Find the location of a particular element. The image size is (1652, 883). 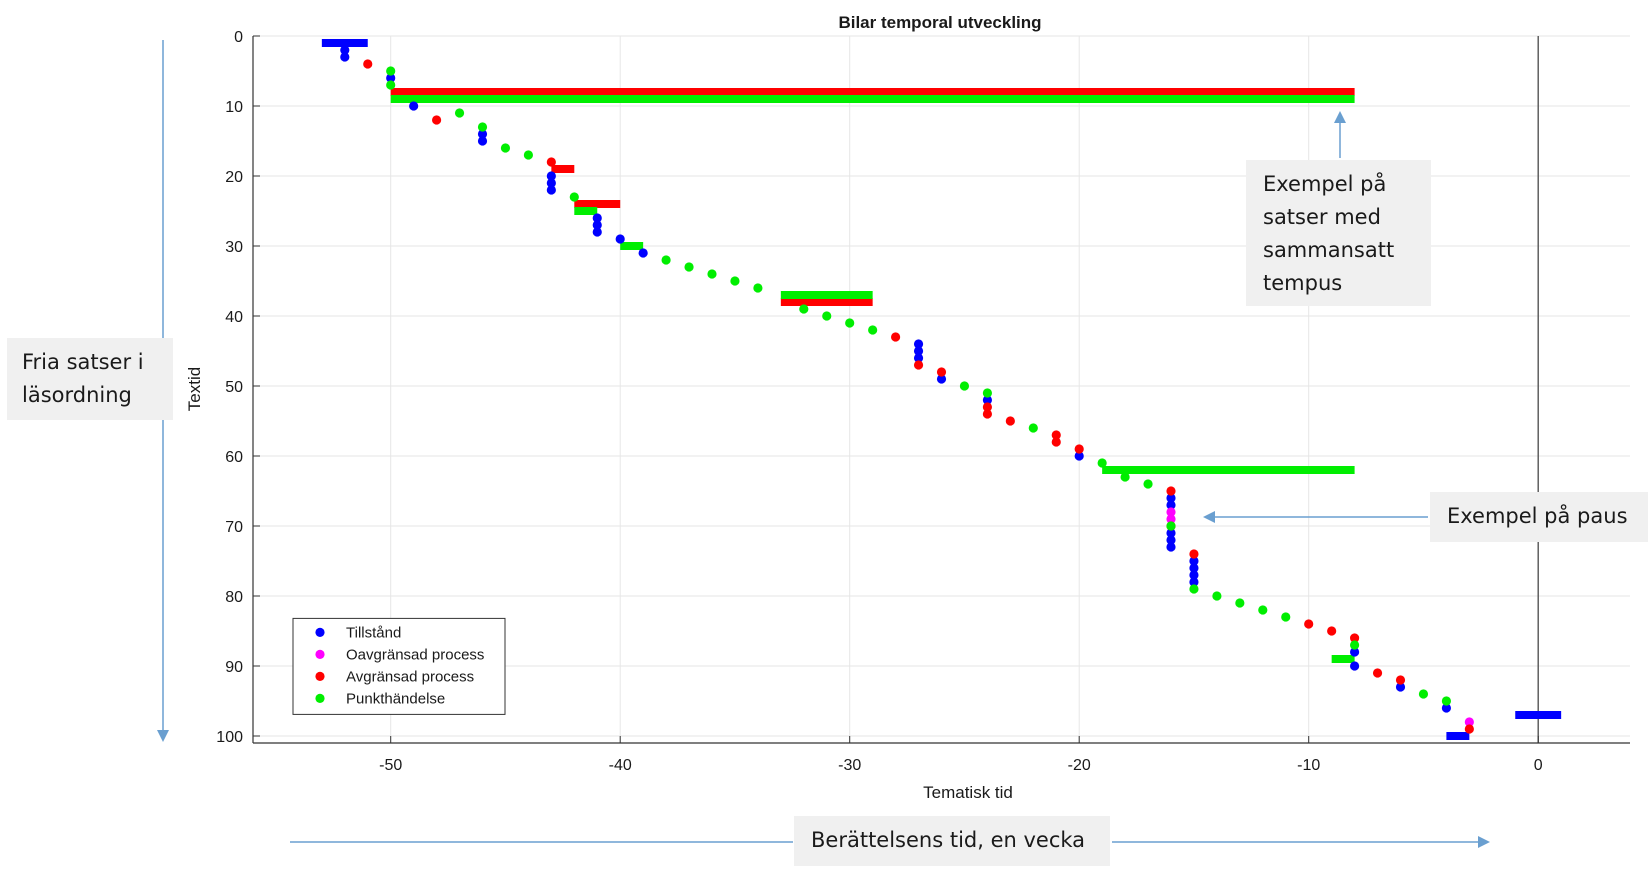

callout-narrative-time-text: Berättelsens tid, en vecka is located at coordinates (948, 840).